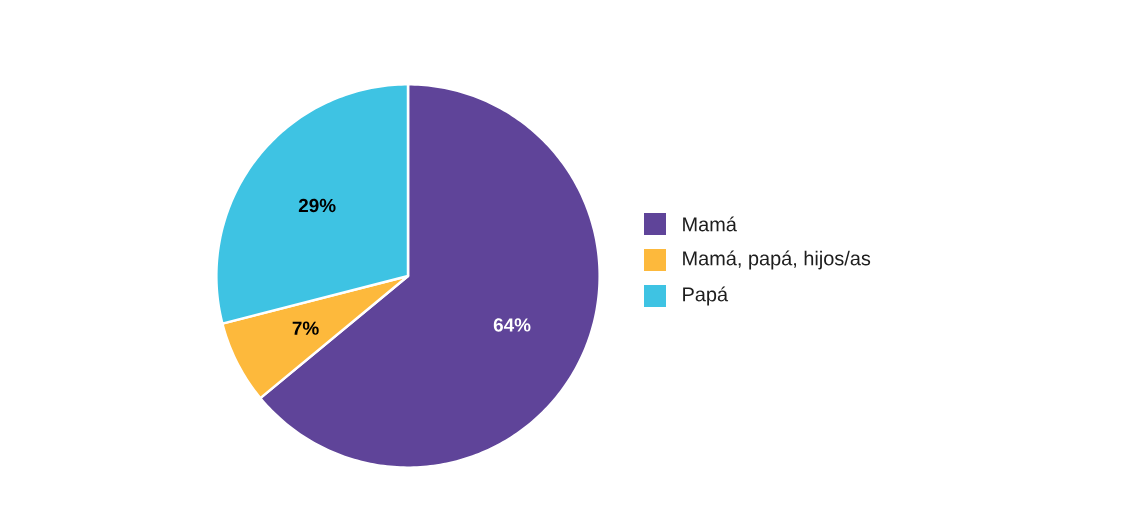 Image resolution: width=1148 pixels, height=520 pixels. Describe the element at coordinates (777, 260) in the screenshot. I see `legend-label: Mamá, papá, hijos/as` at that location.